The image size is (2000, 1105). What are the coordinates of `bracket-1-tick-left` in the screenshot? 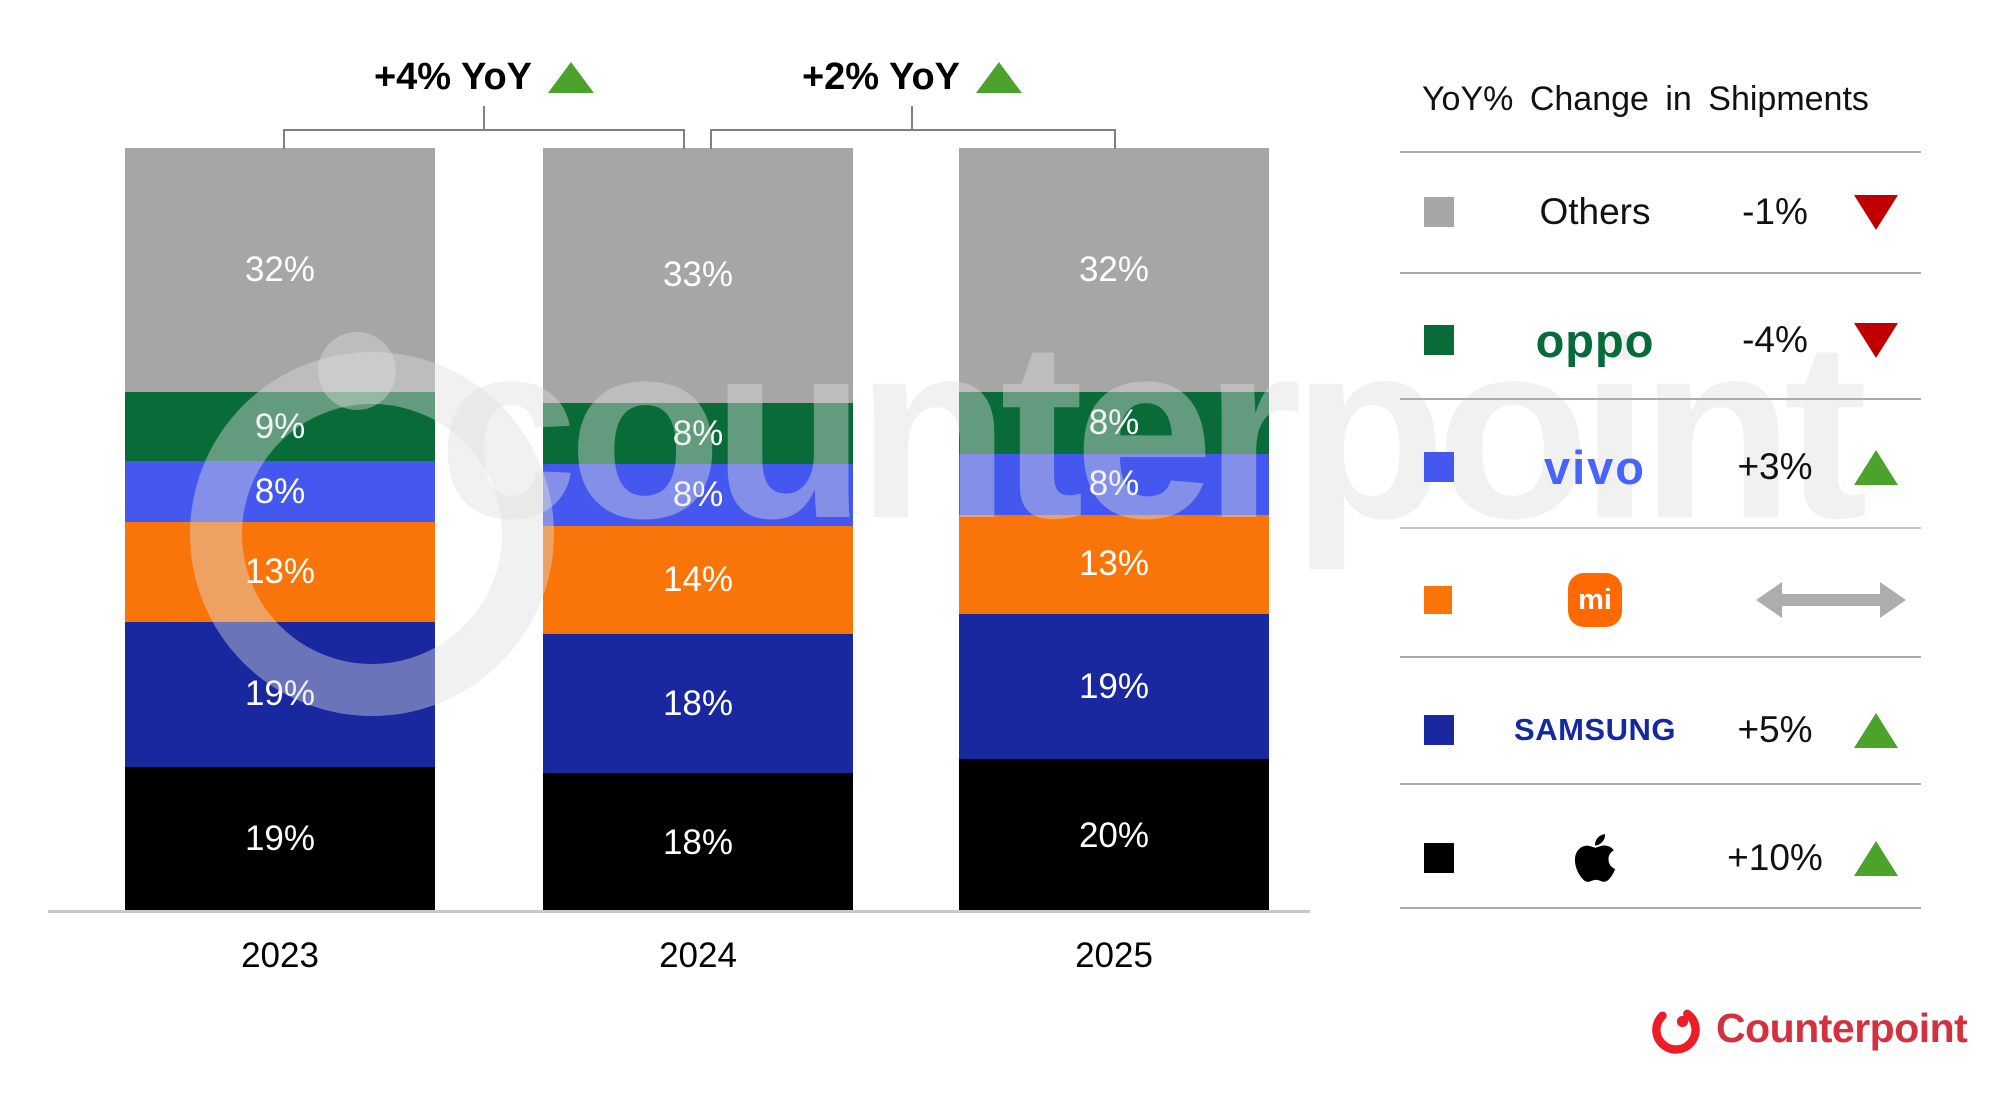 It's located at (284, 139).